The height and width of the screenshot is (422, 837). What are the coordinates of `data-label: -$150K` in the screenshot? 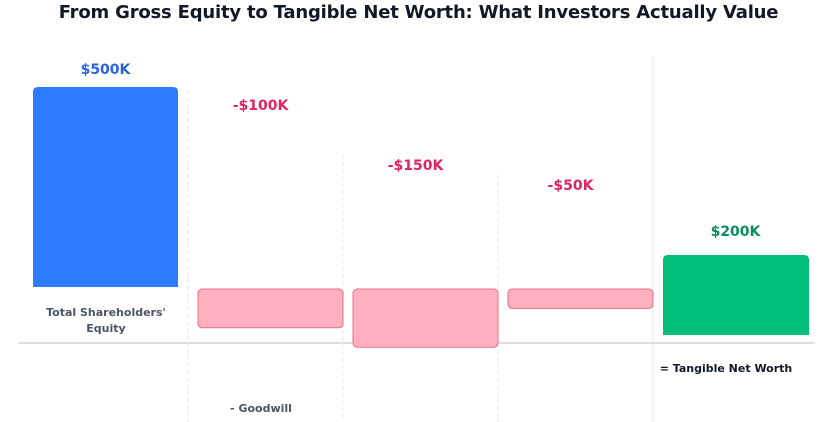 It's located at (416, 166).